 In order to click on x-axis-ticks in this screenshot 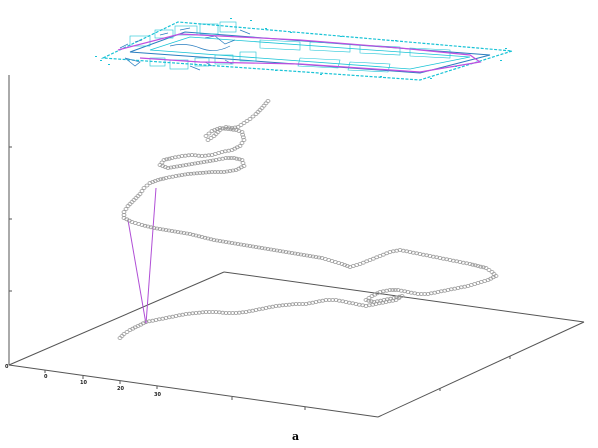, I will do `click(277, 383)`.